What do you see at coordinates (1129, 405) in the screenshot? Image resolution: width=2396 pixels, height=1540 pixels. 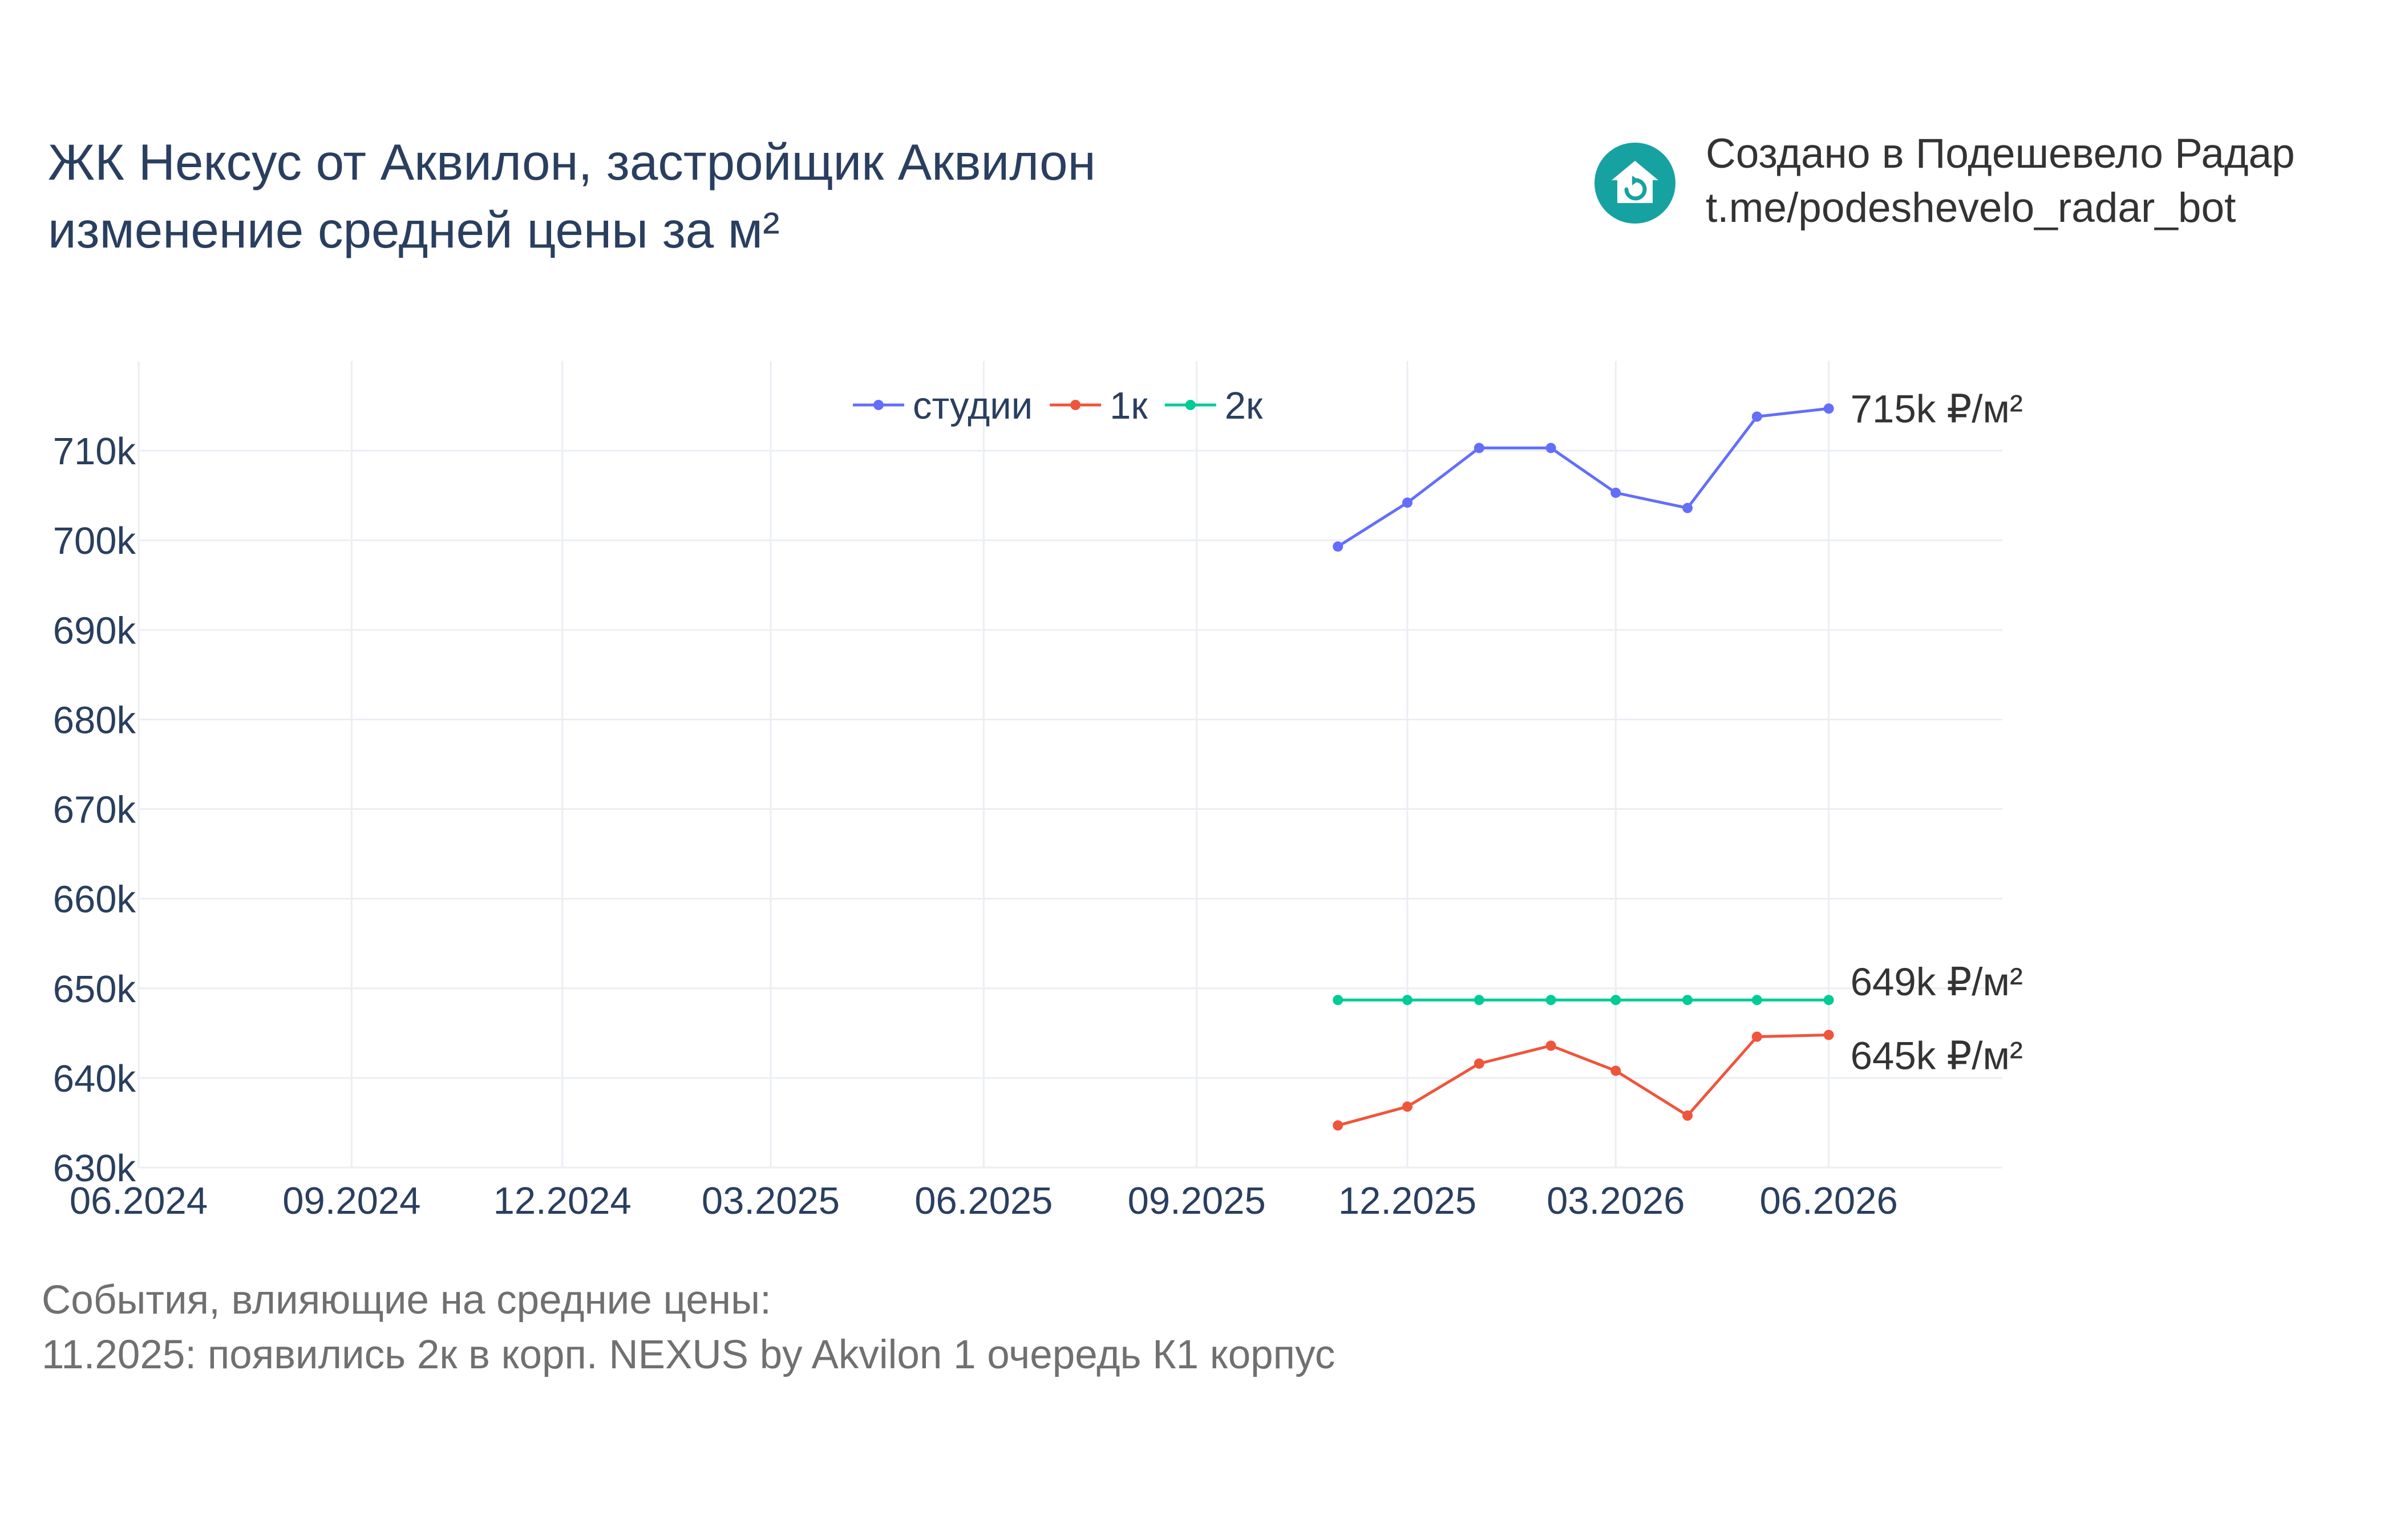 I see `legend-label: 1к` at bounding box center [1129, 405].